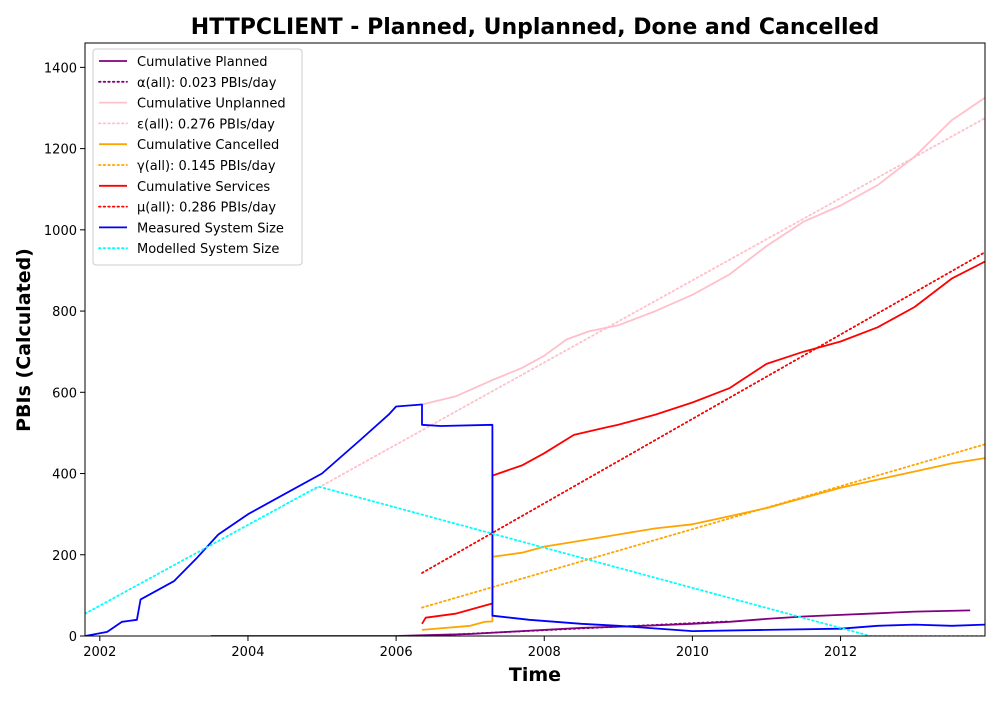 The width and height of the screenshot is (1000, 704). Describe the element at coordinates (64, 556) in the screenshot. I see `y-tick-label: 200` at that location.